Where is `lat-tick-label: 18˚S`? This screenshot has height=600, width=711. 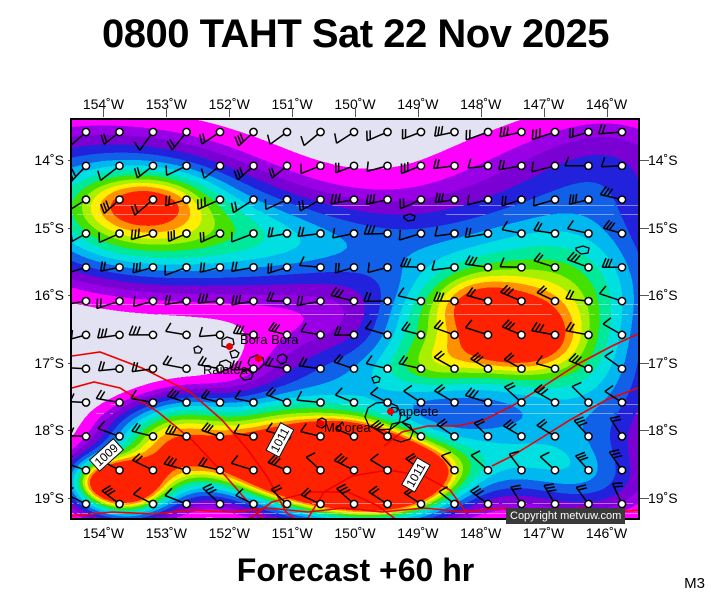 lat-tick-label: 18˚S is located at coordinates (41, 430).